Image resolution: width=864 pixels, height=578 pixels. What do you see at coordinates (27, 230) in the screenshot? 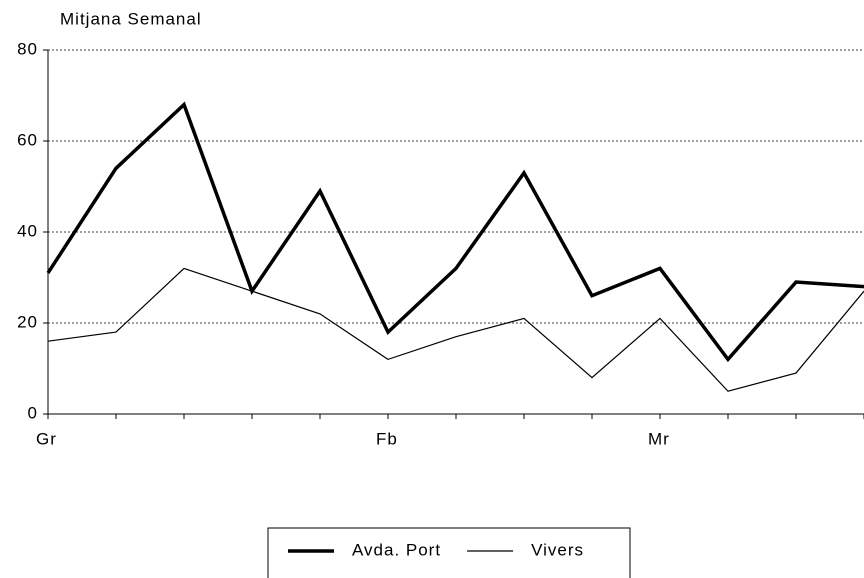
I see `y-tick-label: 40` at bounding box center [27, 230].